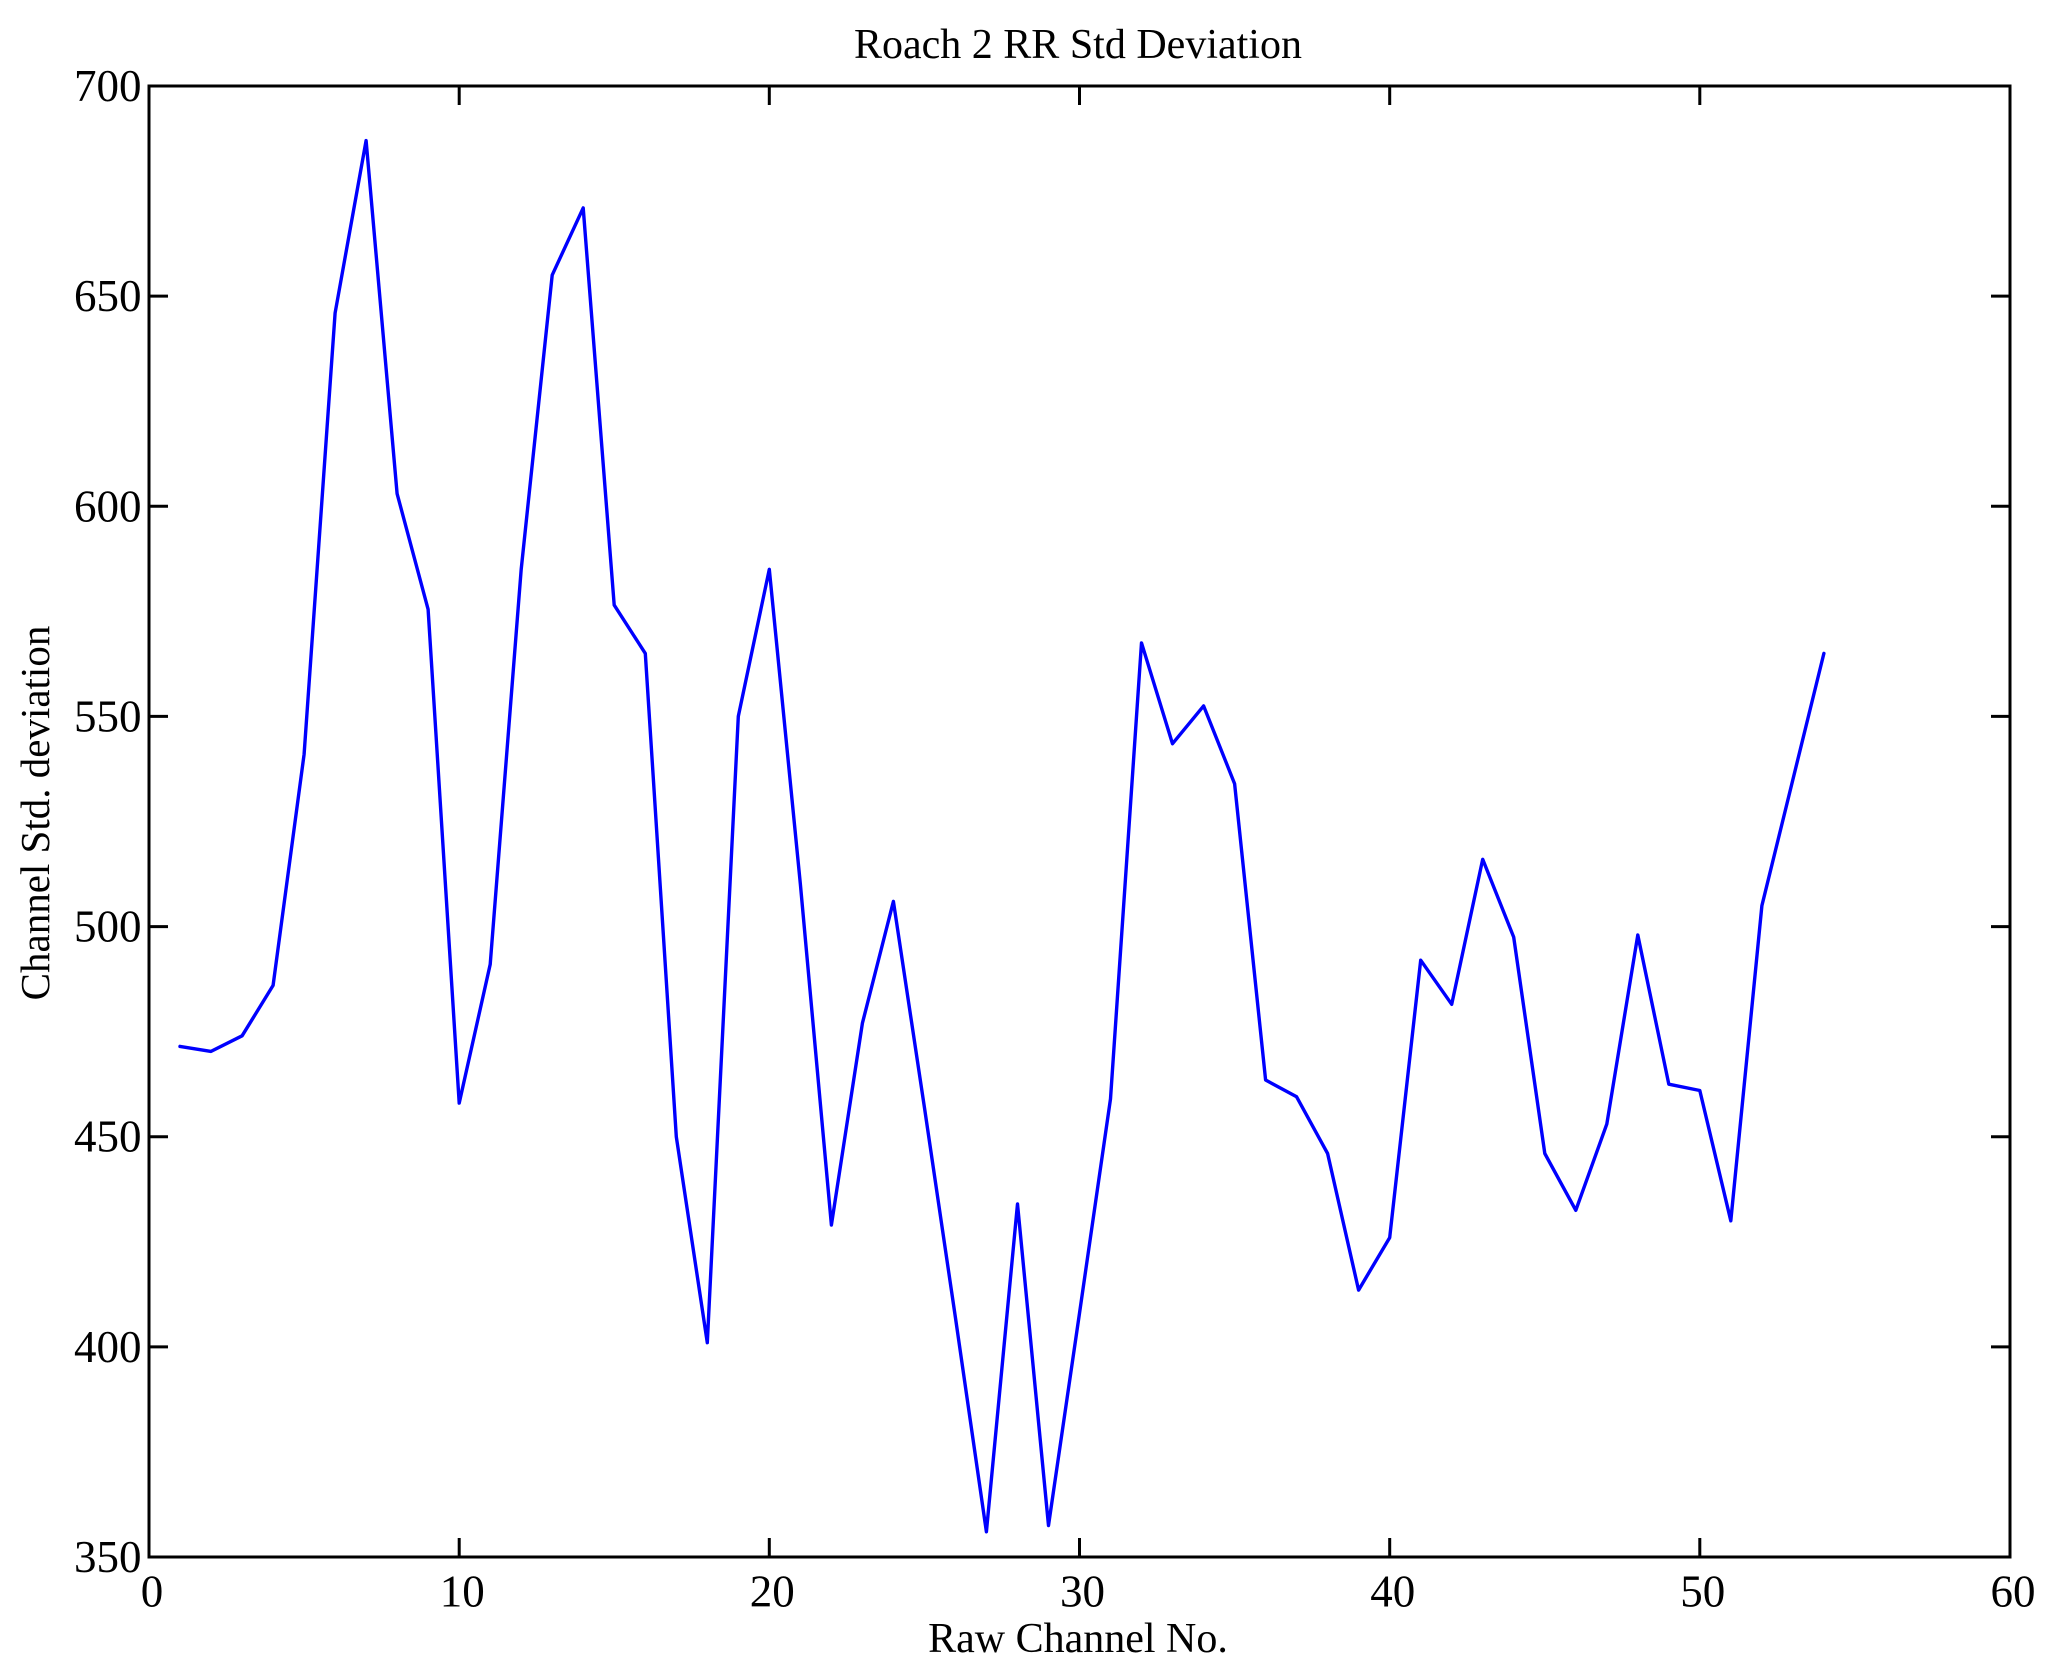 The height and width of the screenshot is (1671, 2046). What do you see at coordinates (1392, 1592) in the screenshot?
I see `svg-text: 40` at bounding box center [1392, 1592].